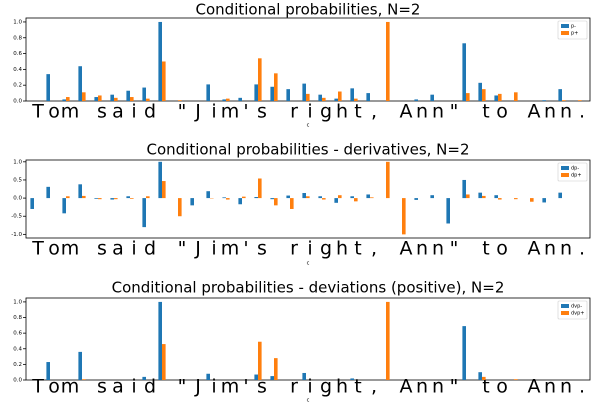  I want to click on legend-label: p-, so click(573, 27).